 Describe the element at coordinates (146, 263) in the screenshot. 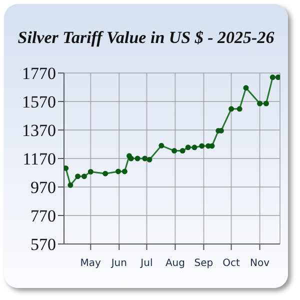

I see `x-tick-label: Jul` at that location.